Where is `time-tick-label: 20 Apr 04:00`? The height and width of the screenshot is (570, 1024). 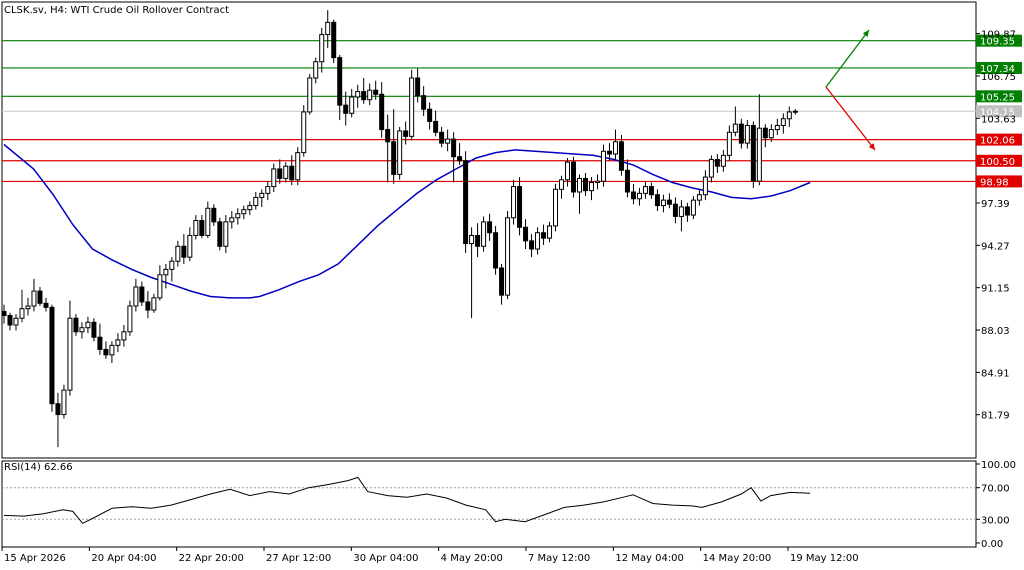
time-tick-label: 20 Apr 04:00 is located at coordinates (123, 558).